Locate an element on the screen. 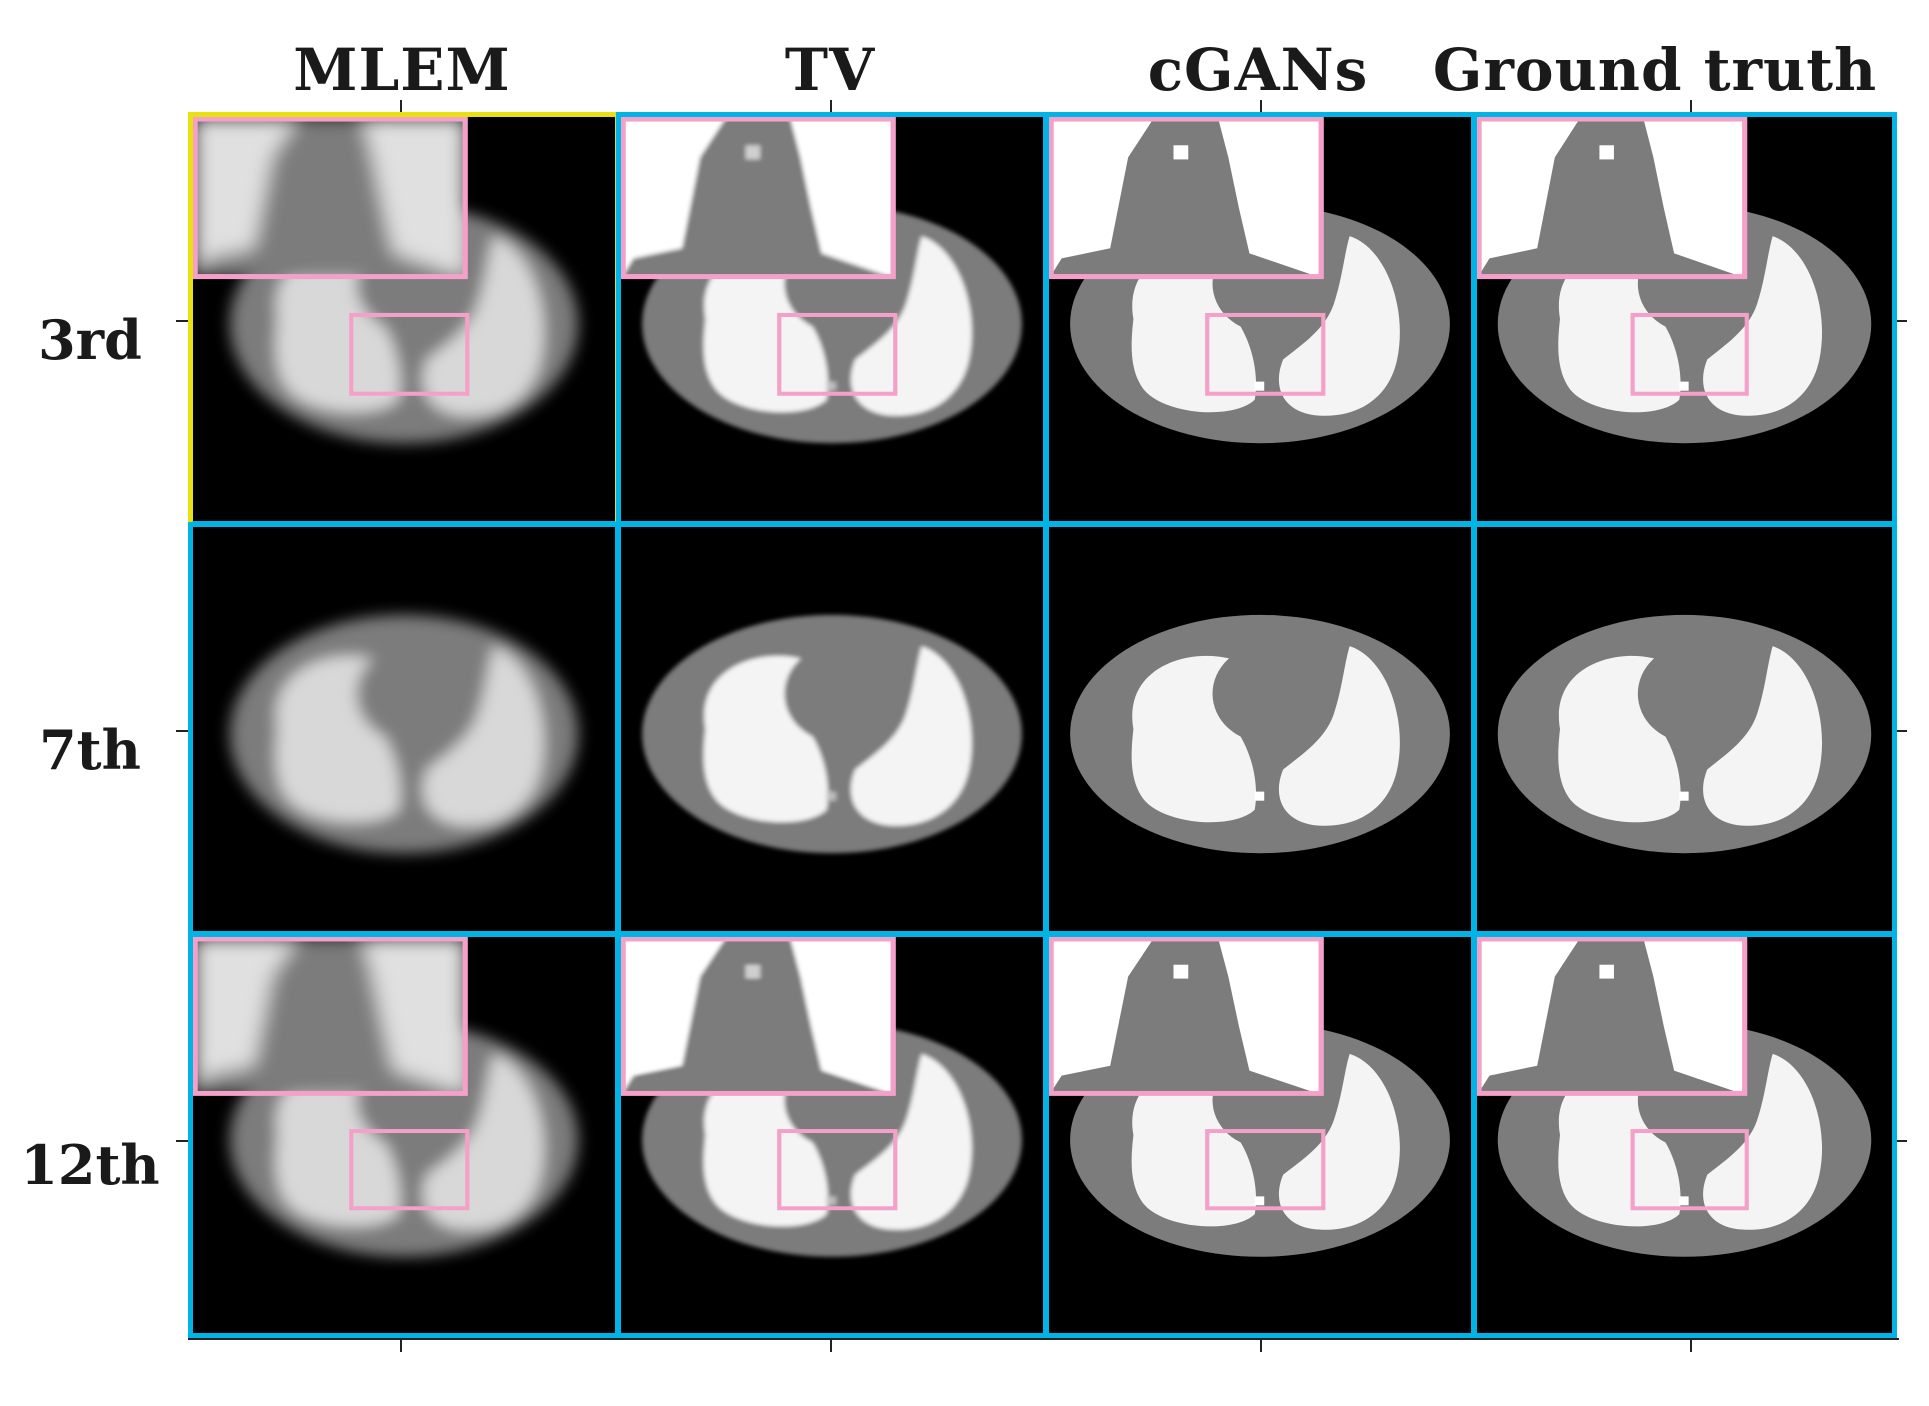  image-cell-3rd-cgans is located at coordinates (1260, 319).